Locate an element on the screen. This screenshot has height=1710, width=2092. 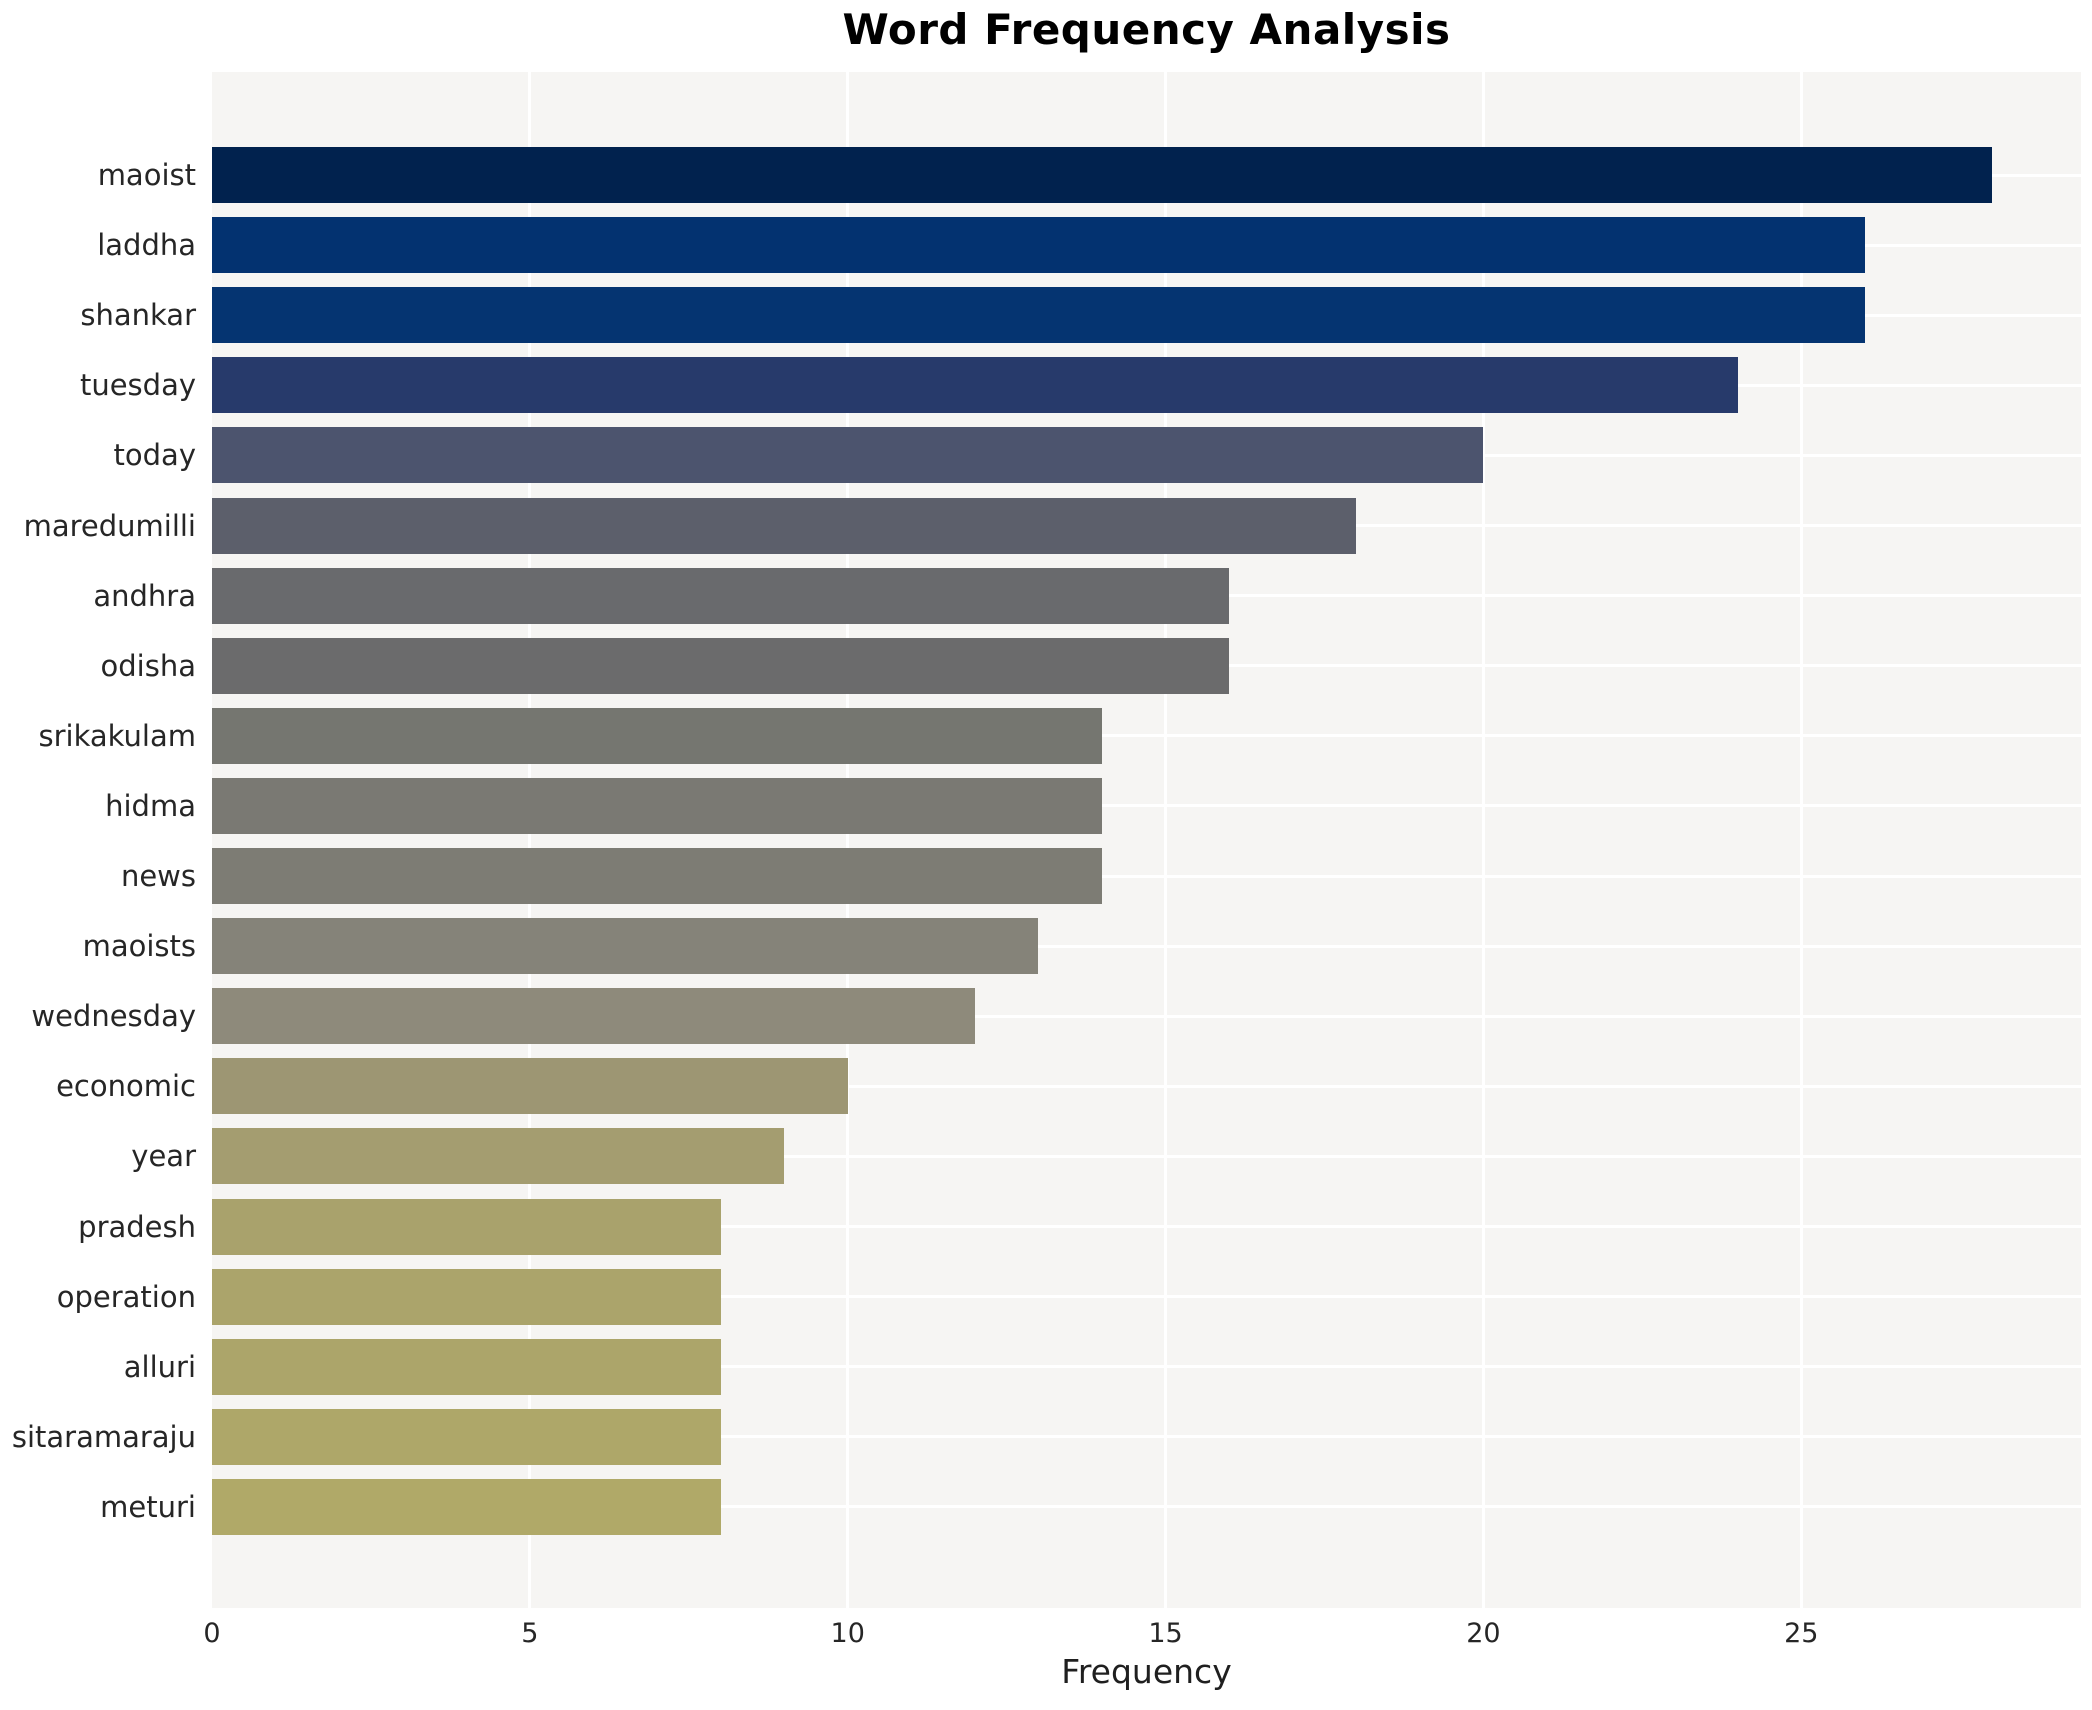
category-label: pradesh is located at coordinates (137, 1226).